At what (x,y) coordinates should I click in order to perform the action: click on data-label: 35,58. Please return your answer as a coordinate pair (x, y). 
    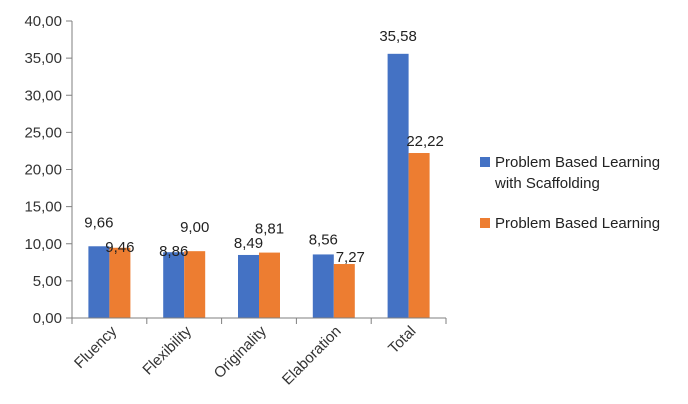
    Looking at the image, I should click on (398, 36).